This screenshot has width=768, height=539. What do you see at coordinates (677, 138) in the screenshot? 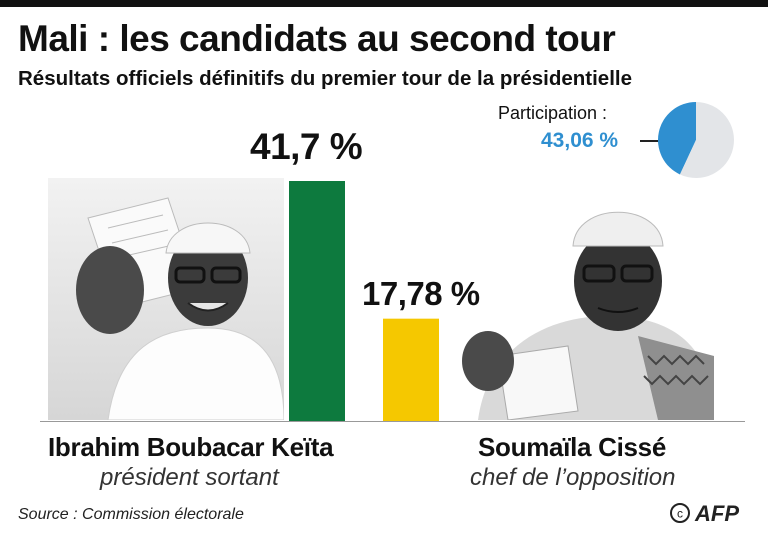
I see `pie-slice-participation` at bounding box center [677, 138].